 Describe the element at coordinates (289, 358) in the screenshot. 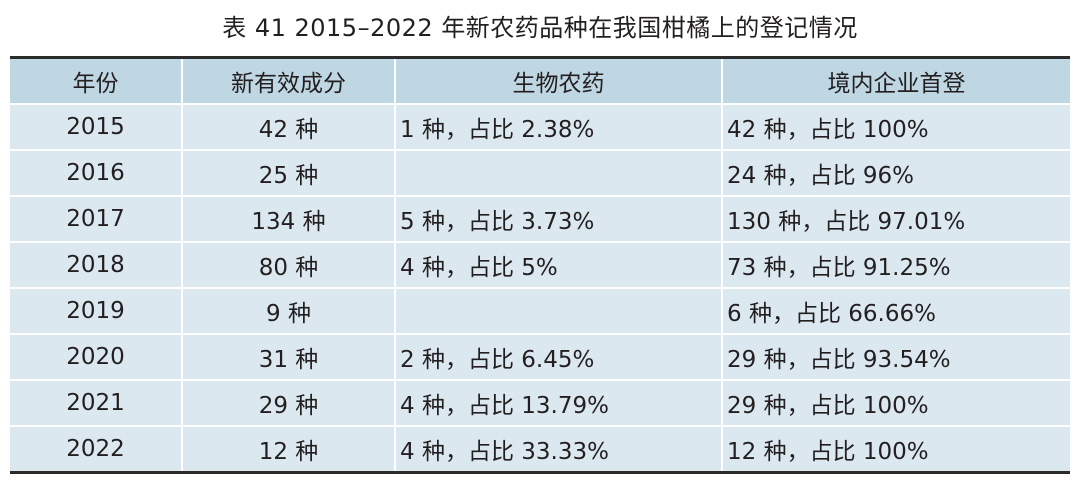

I see `cell-new-active-ingredients: 31 种` at that location.